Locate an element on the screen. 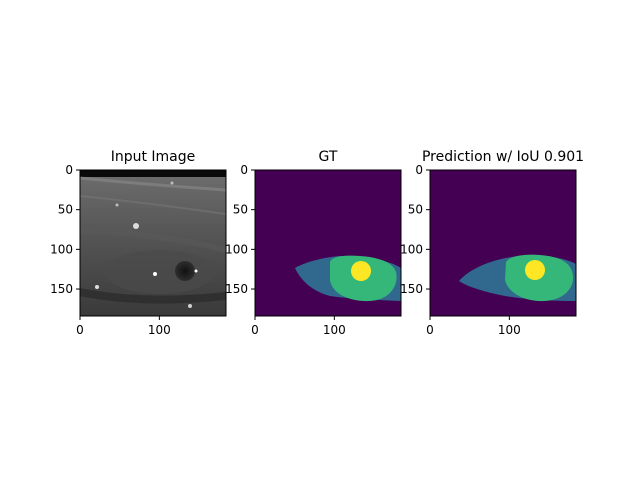  panel-gt: GT 0 100 0 50 100 150 is located at coordinates (313, 243).